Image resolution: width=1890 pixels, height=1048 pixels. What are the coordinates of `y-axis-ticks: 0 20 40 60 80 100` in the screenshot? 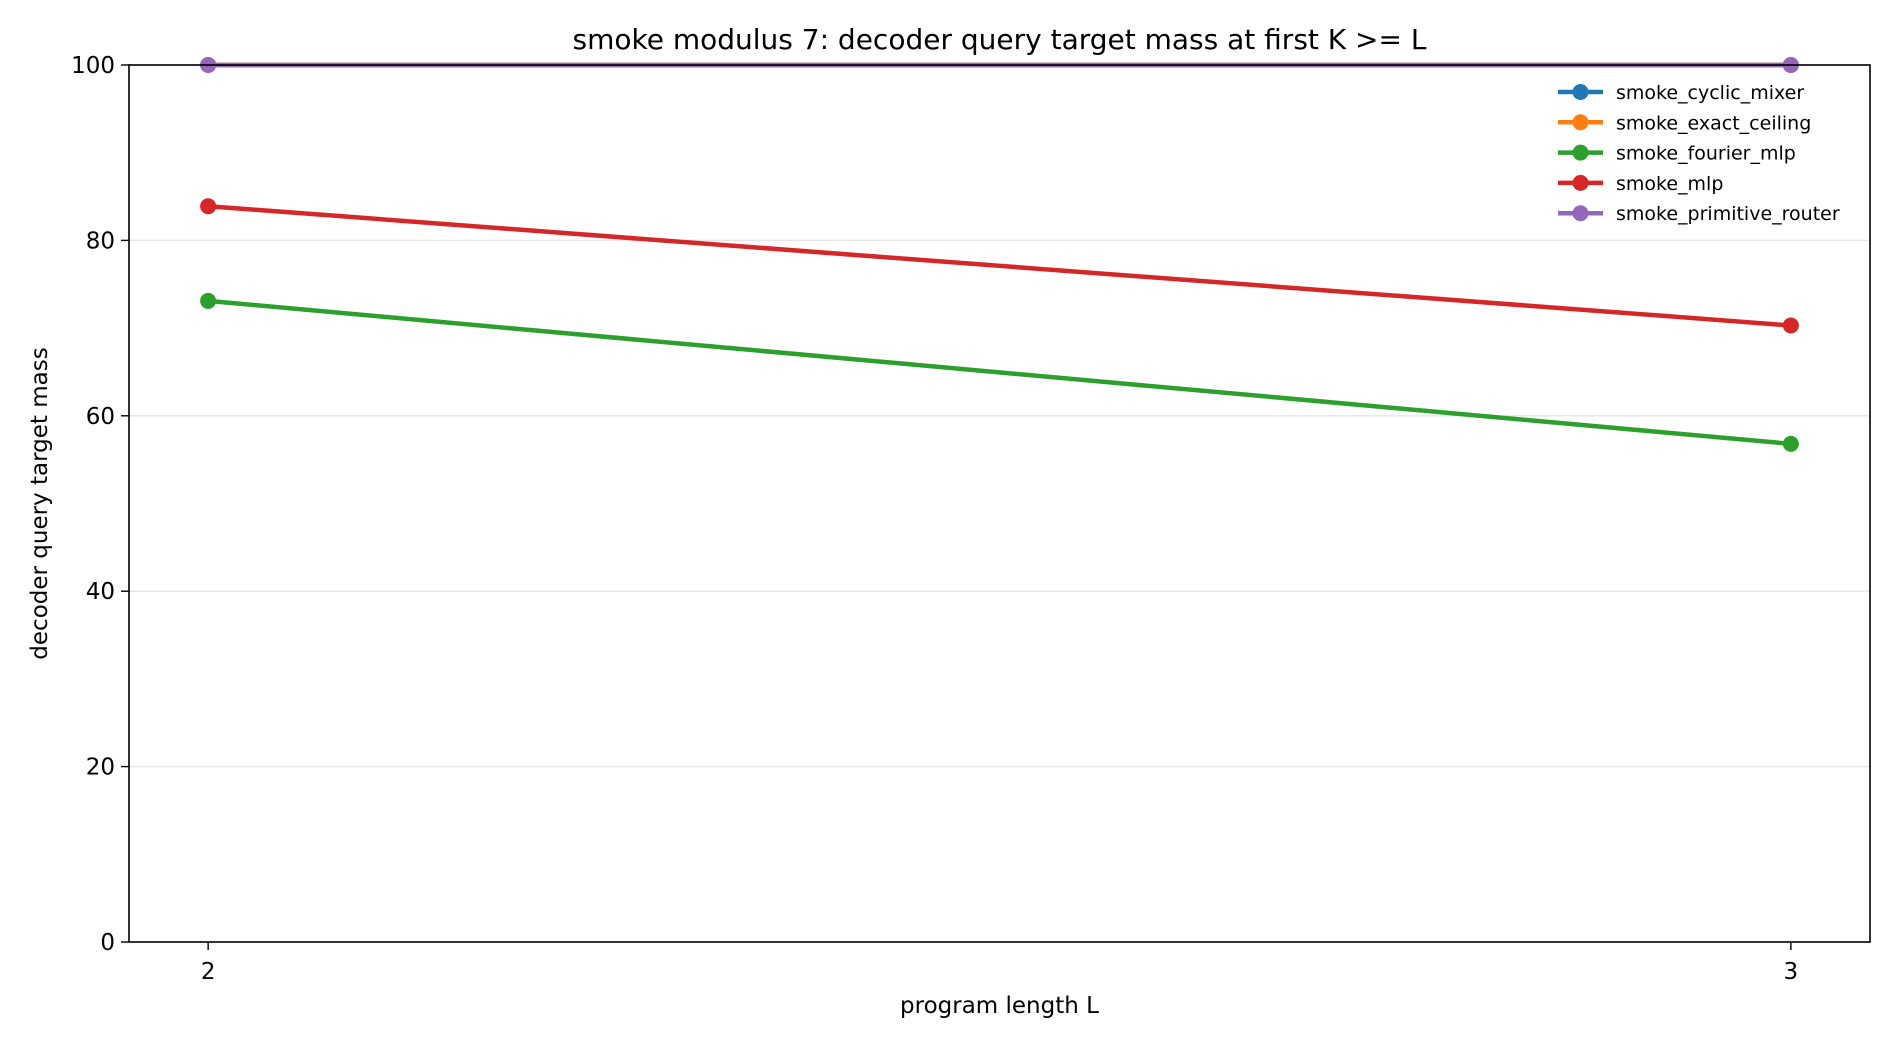 It's located at (100, 504).